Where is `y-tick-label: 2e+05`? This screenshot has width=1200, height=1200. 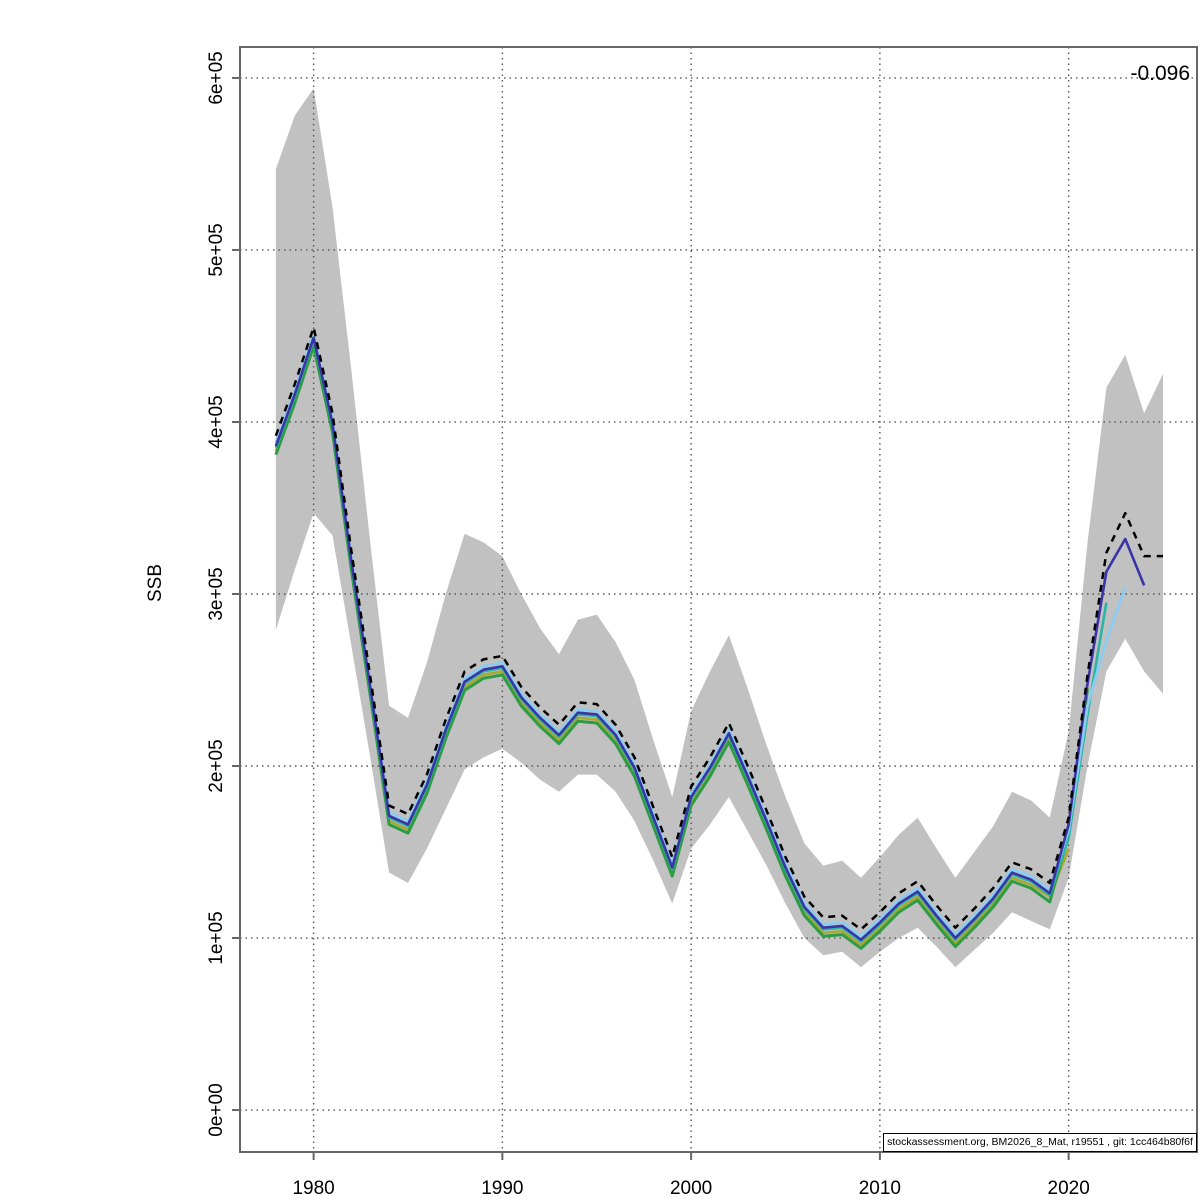
y-tick-label: 2e+05 is located at coordinates (216, 765).